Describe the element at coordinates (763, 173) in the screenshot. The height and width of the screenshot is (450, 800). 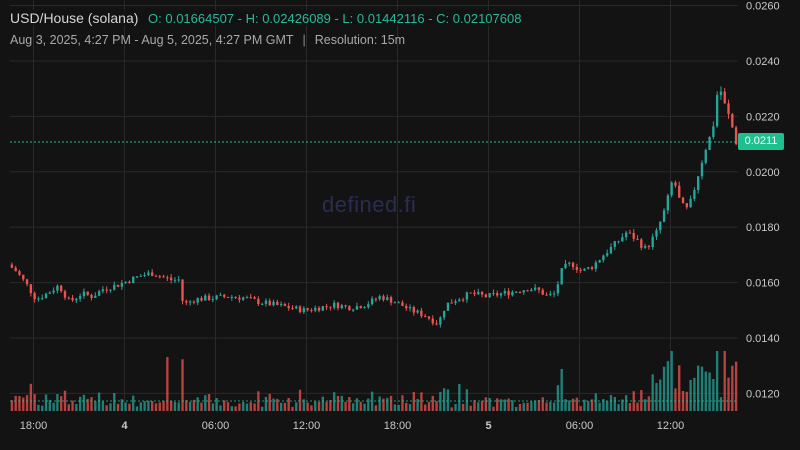
I see `y-tick-label: 0.0200` at that location.